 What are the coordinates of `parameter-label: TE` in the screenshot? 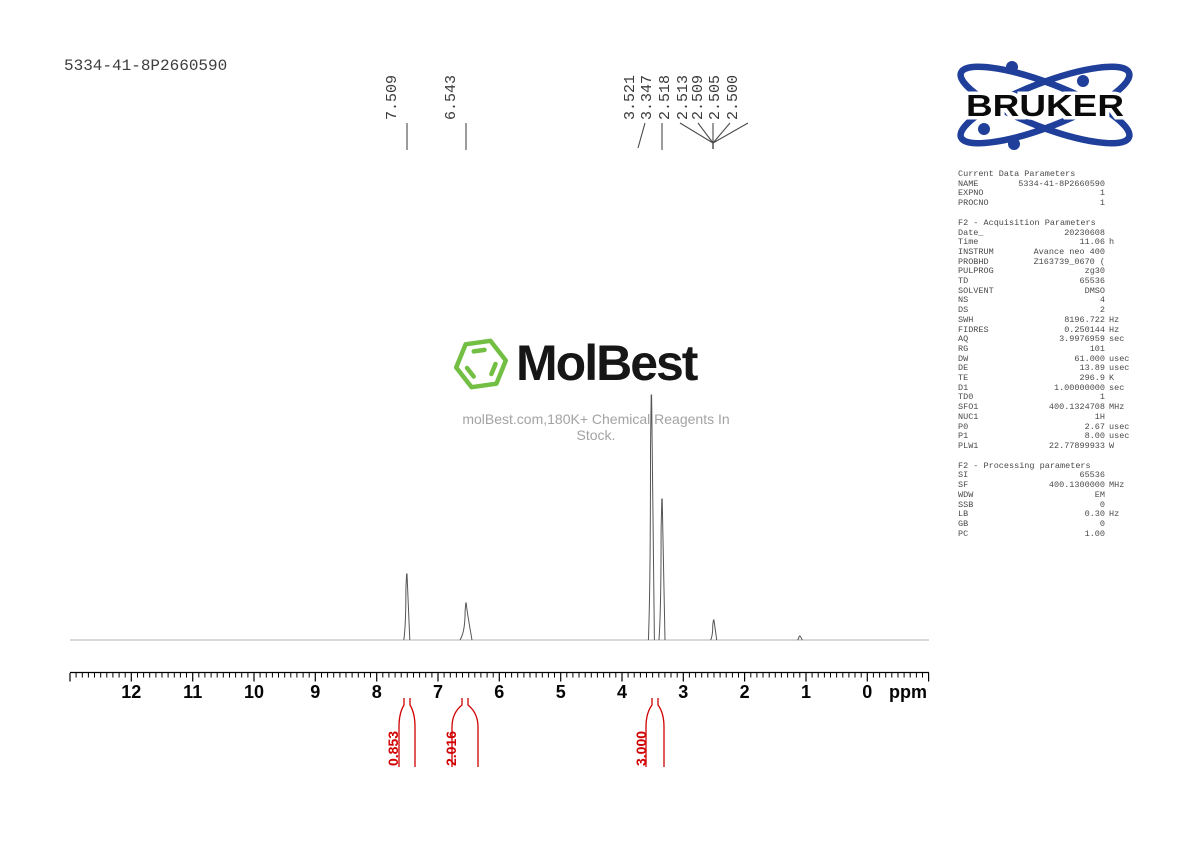 It's located at (963, 378).